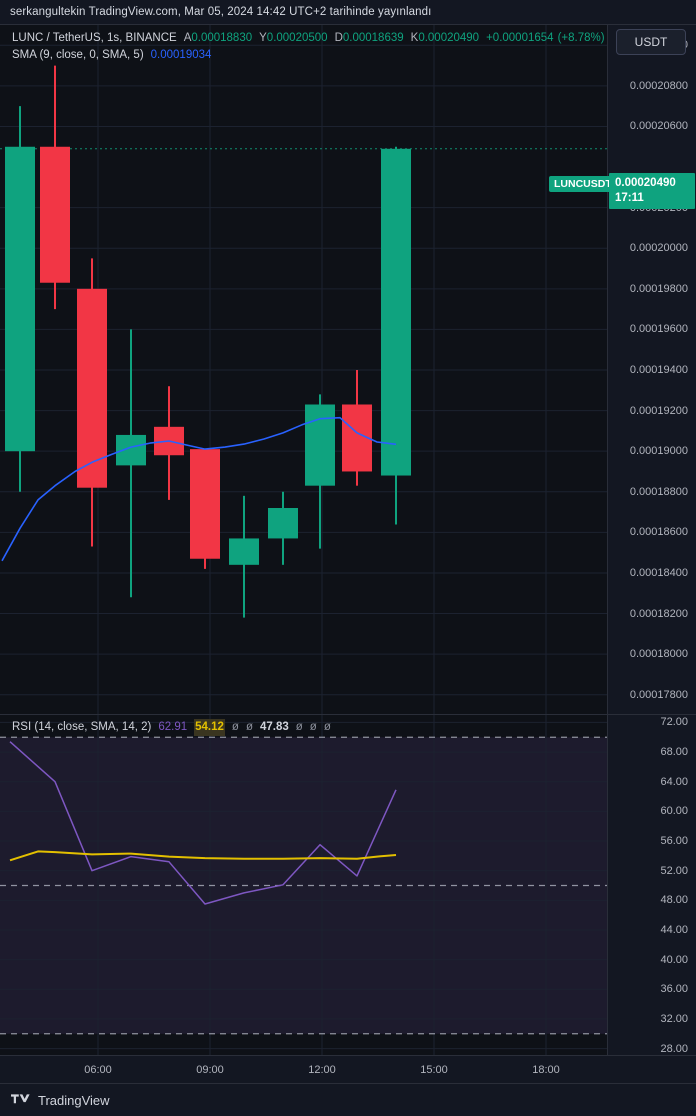 The image size is (696, 1116). I want to click on time-tick-label: 15:00, so click(434, 1070).